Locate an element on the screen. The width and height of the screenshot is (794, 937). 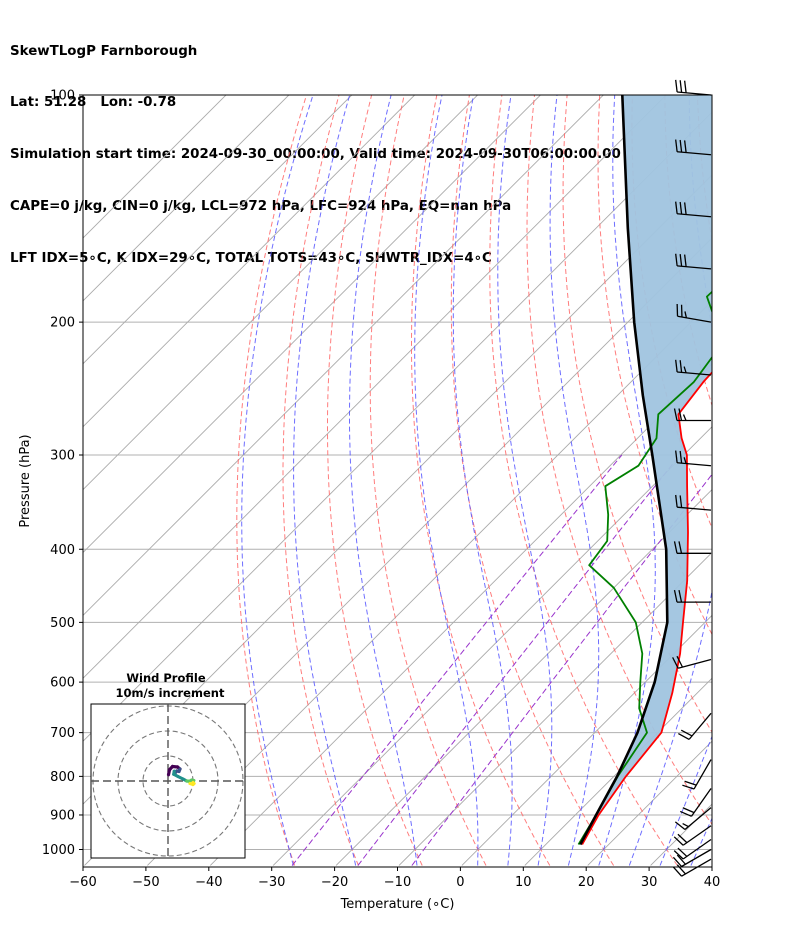
x-axis-label: Temperature (∘C) is located at coordinates (397, 904).